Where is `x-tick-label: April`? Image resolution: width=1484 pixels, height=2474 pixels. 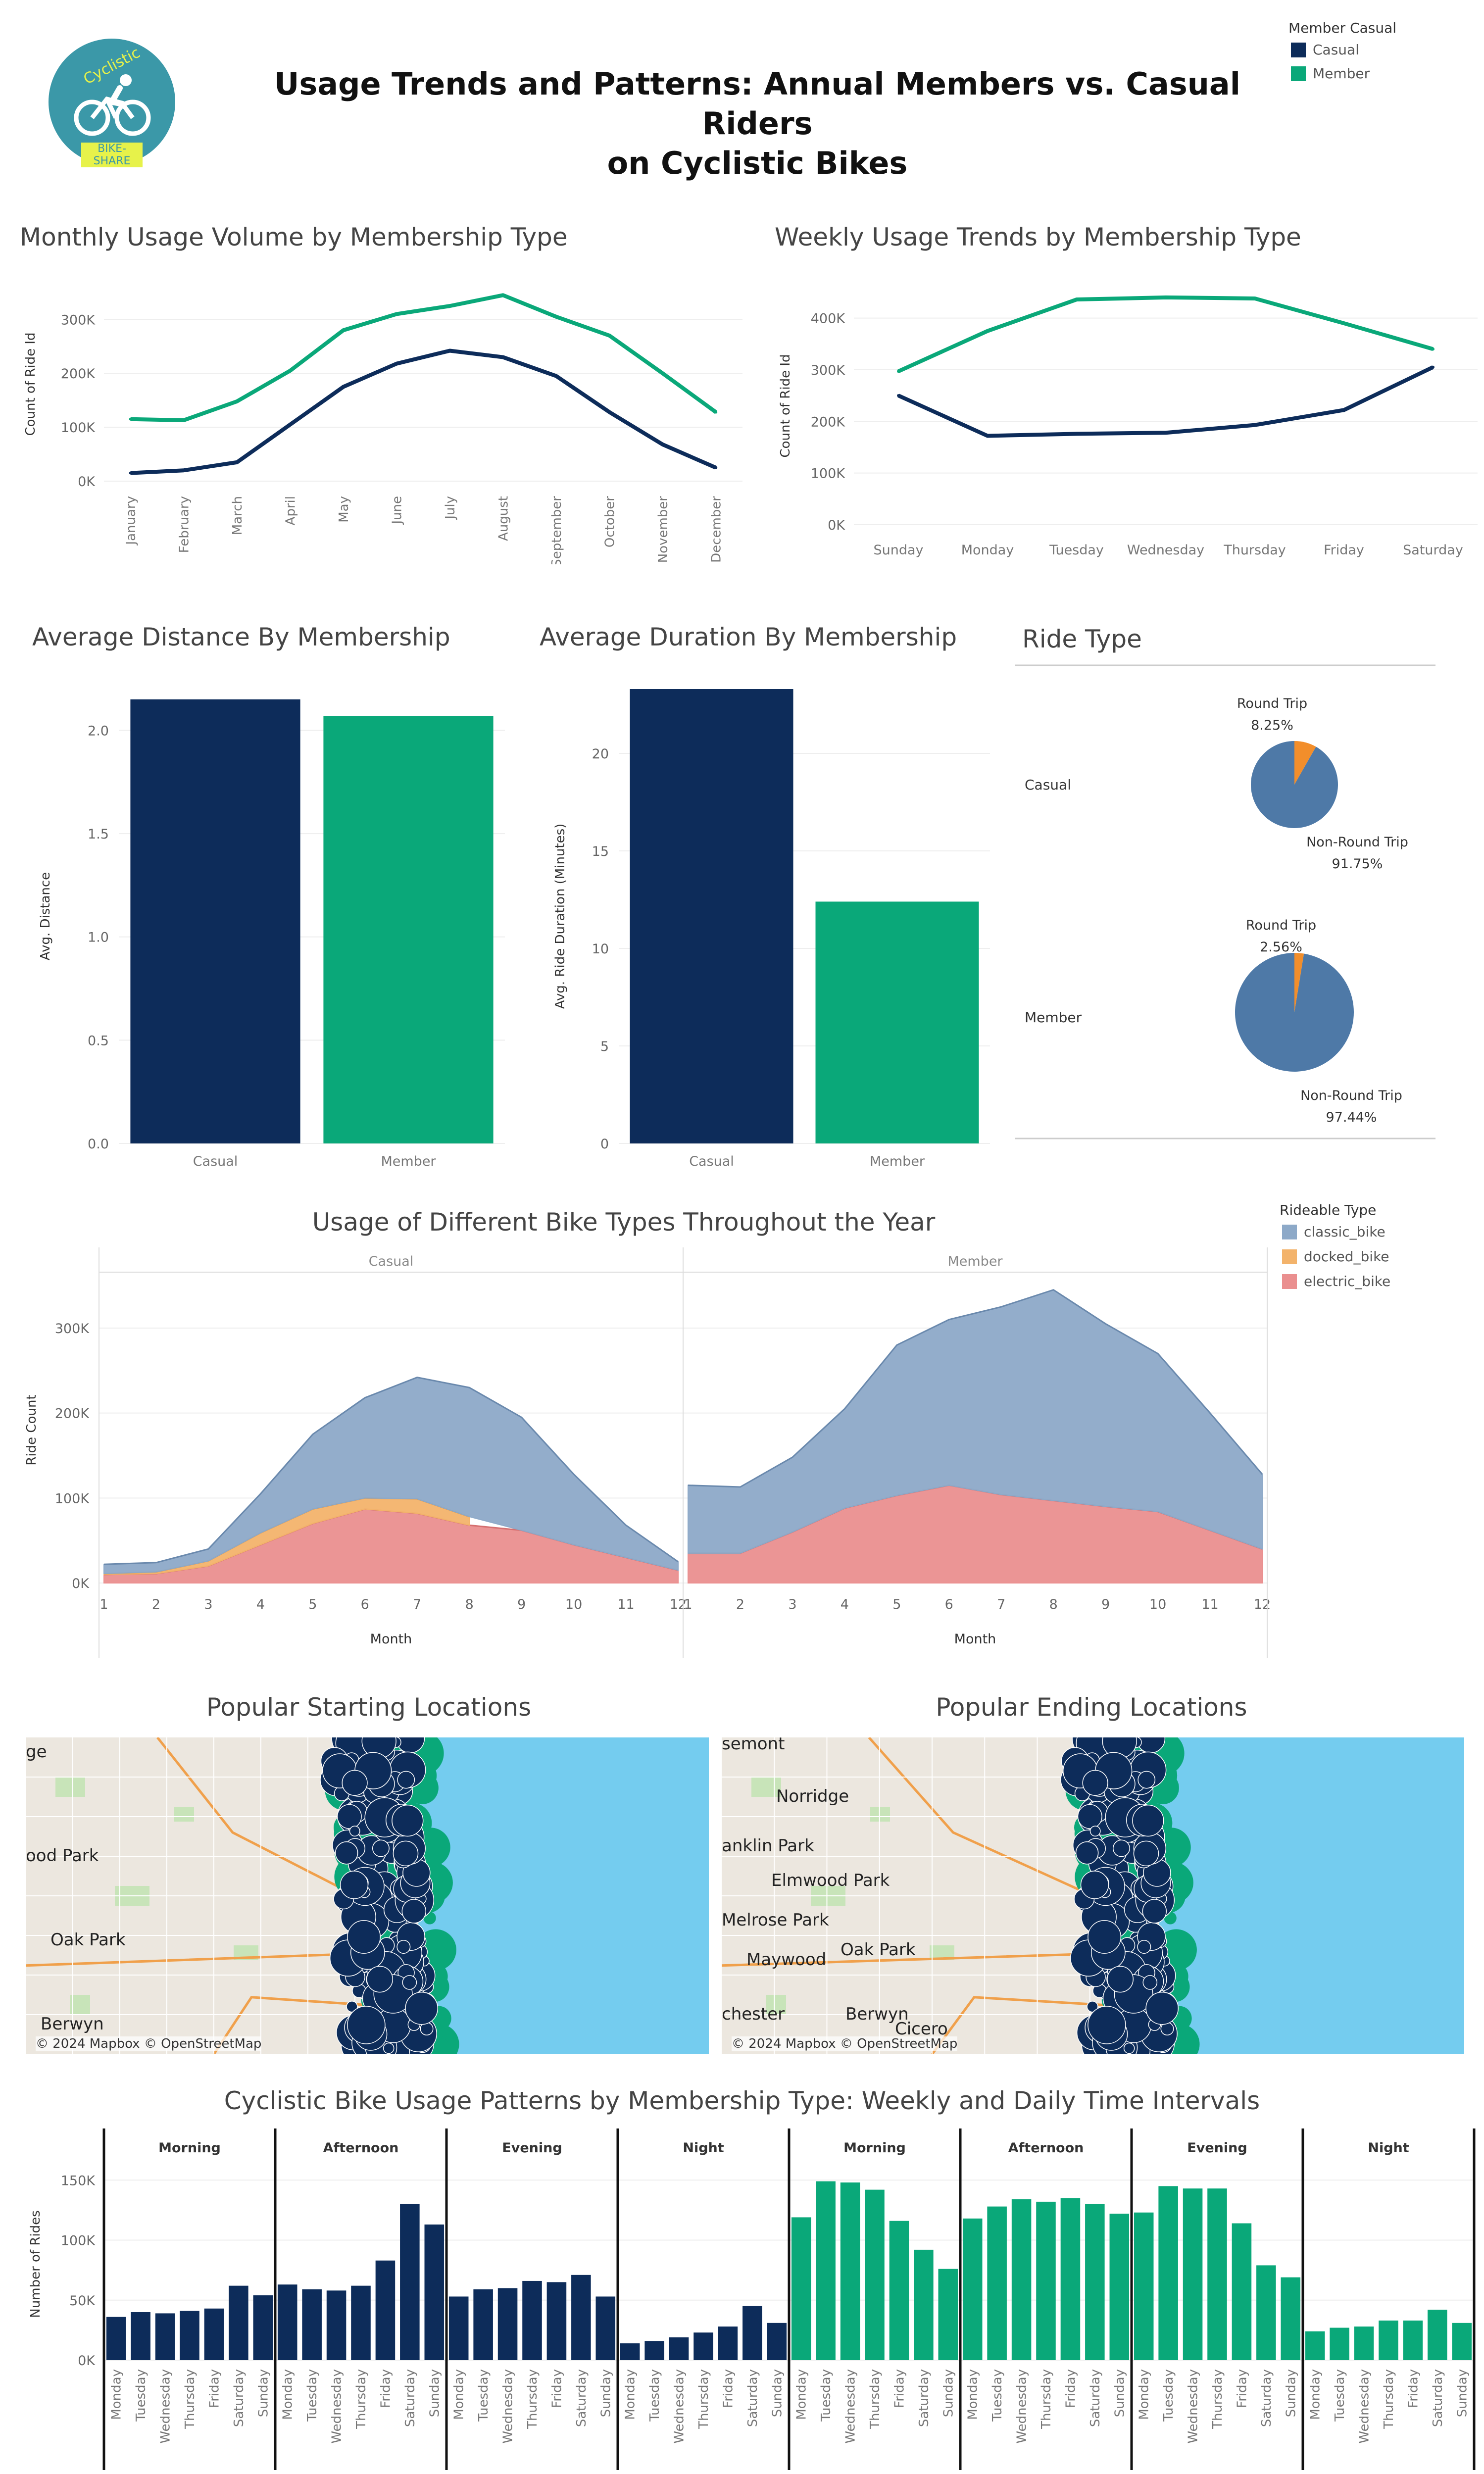
x-tick-label: April is located at coordinates (290, 510).